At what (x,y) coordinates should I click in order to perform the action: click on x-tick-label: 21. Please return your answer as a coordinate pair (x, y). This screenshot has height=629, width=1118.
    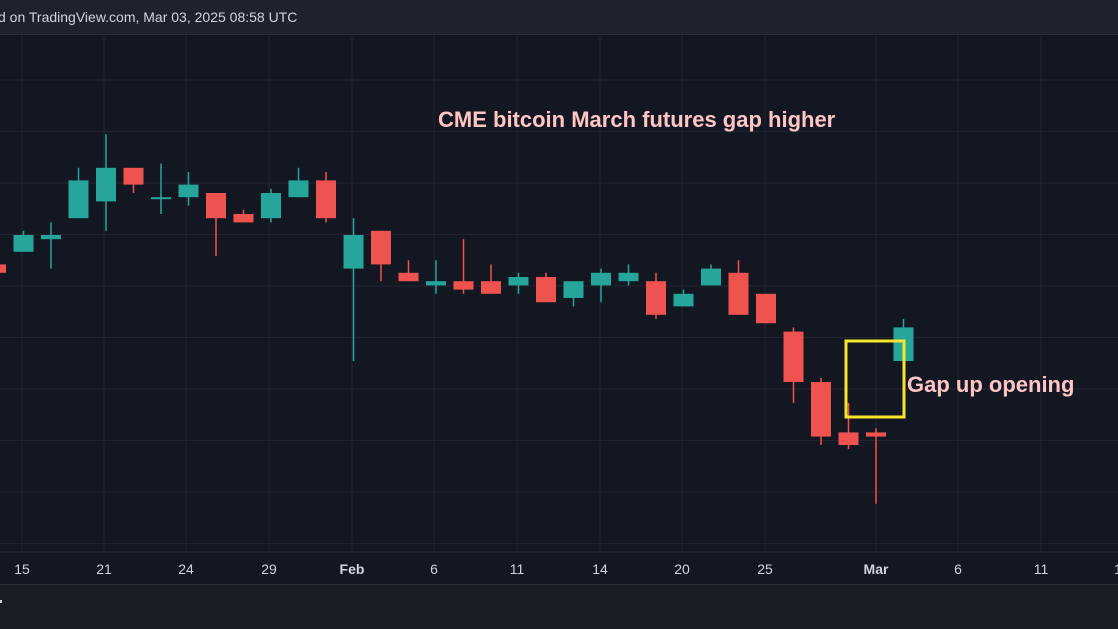
    Looking at the image, I should click on (104, 569).